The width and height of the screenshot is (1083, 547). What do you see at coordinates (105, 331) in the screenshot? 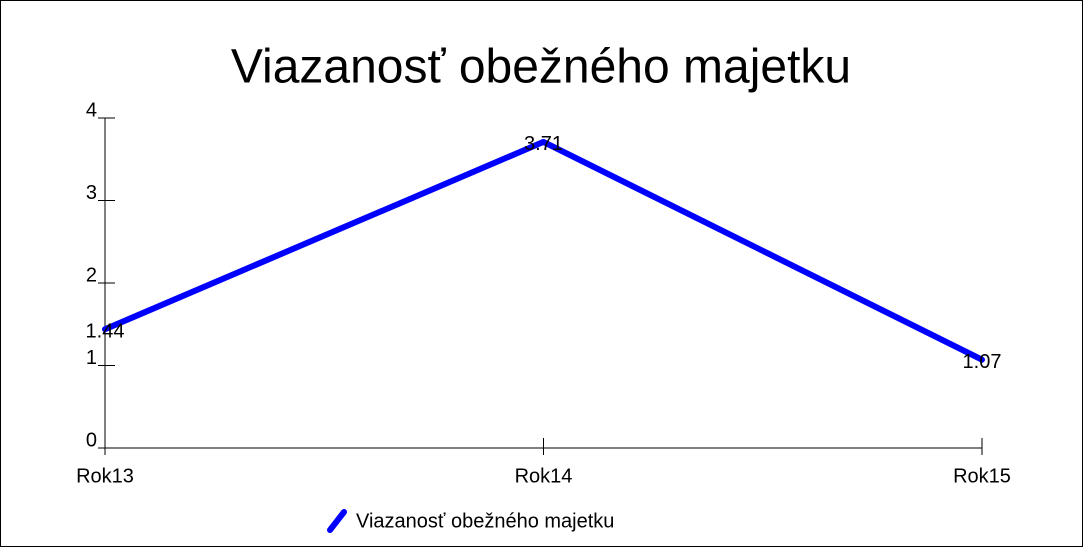
I see `data-label: 1.44` at bounding box center [105, 331].